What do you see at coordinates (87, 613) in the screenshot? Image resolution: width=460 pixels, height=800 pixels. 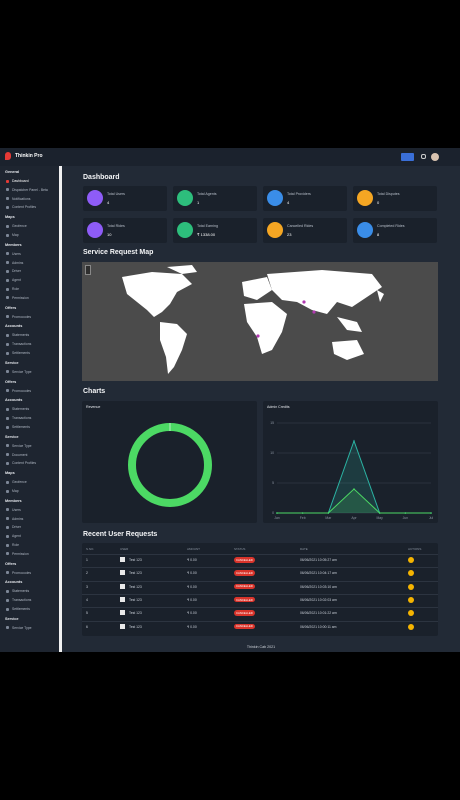 I see `table-cell: 5` at bounding box center [87, 613].